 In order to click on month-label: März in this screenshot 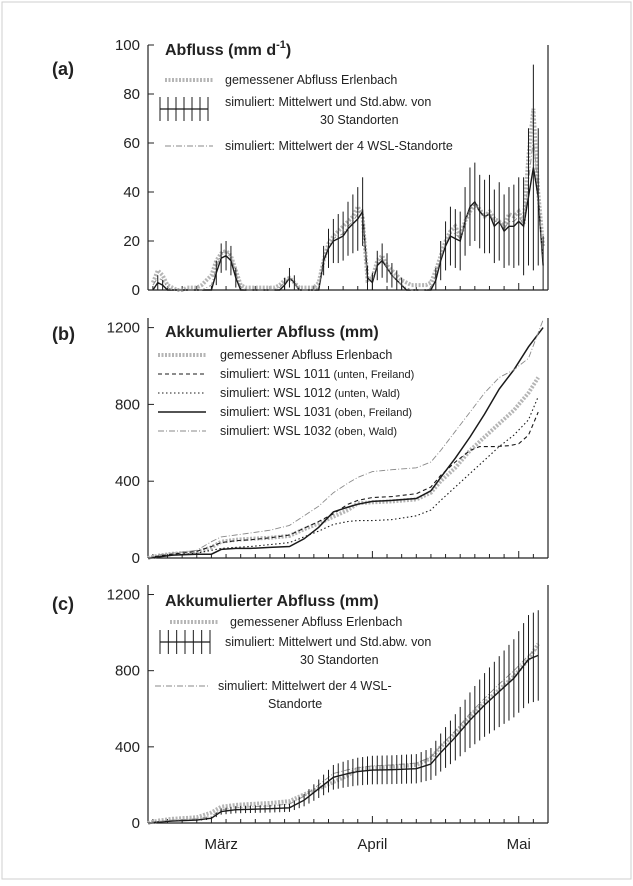, I will do `click(220, 844)`.